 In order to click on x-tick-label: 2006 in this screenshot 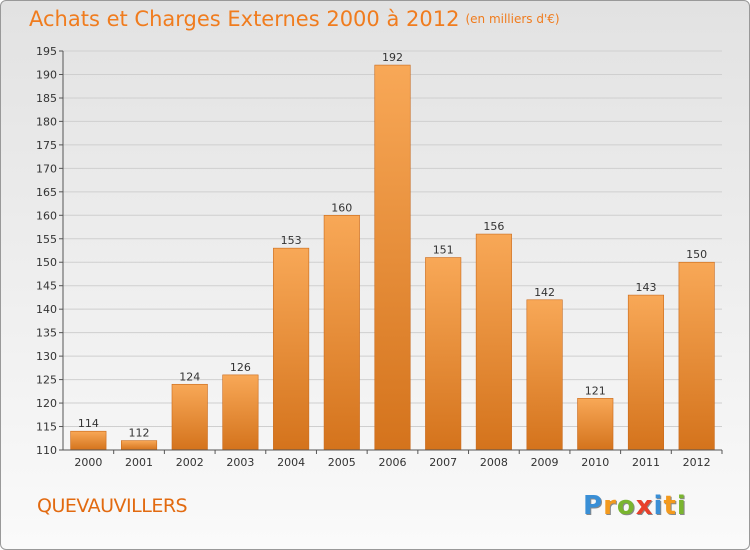, I will do `click(393, 462)`.